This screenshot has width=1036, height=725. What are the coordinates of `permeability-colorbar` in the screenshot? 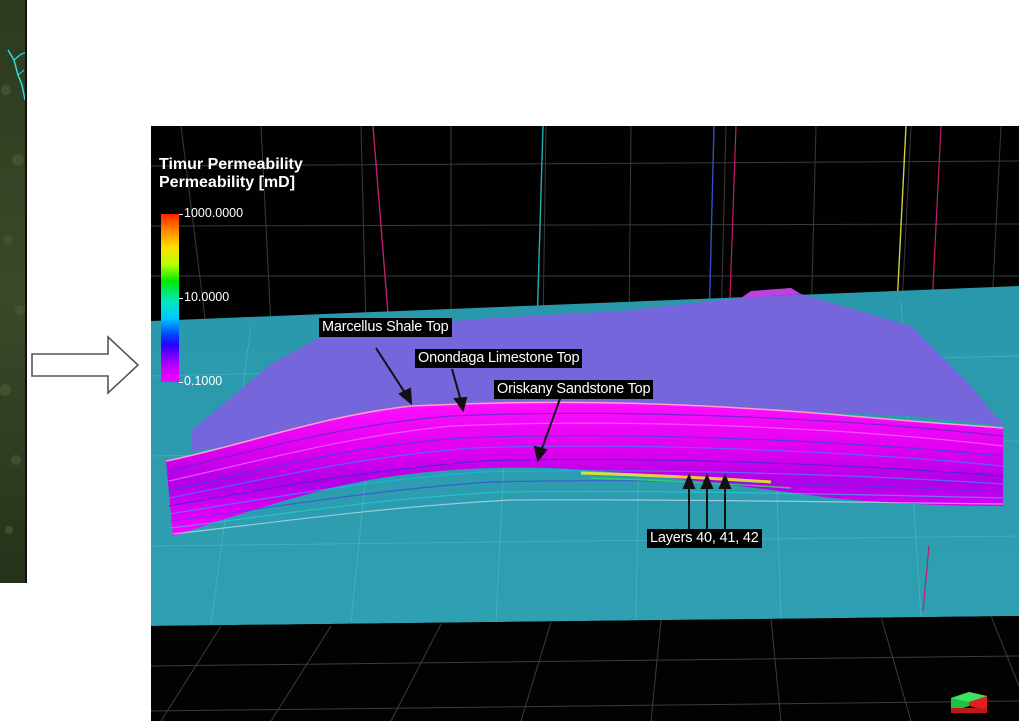 It's located at (170, 298).